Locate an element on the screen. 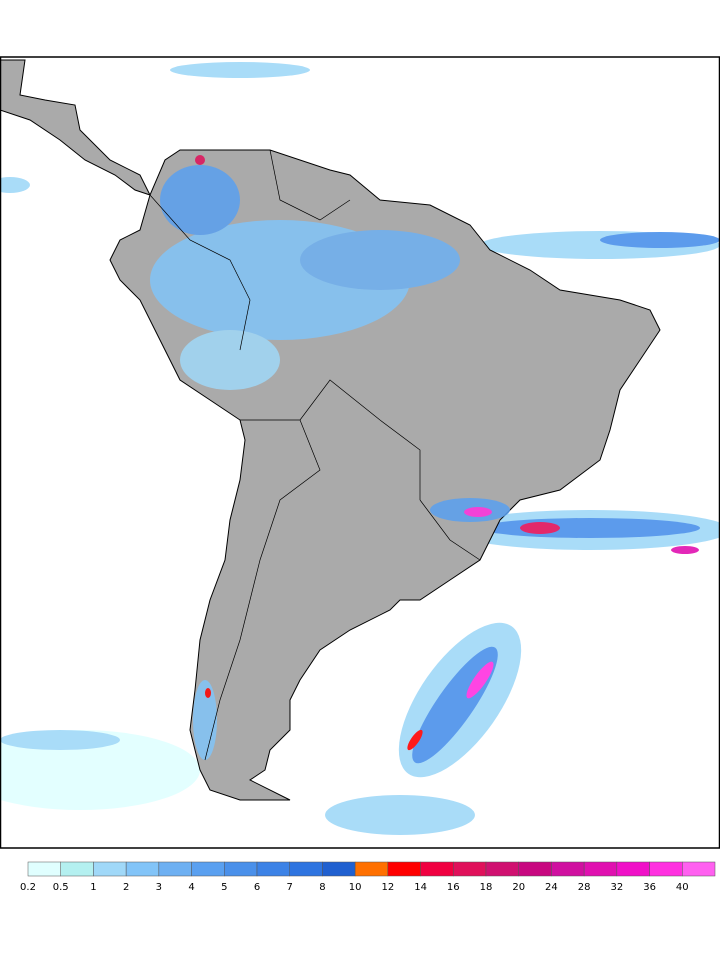 This screenshot has width=720, height=964. legend-label: 0.5 is located at coordinates (61, 887).